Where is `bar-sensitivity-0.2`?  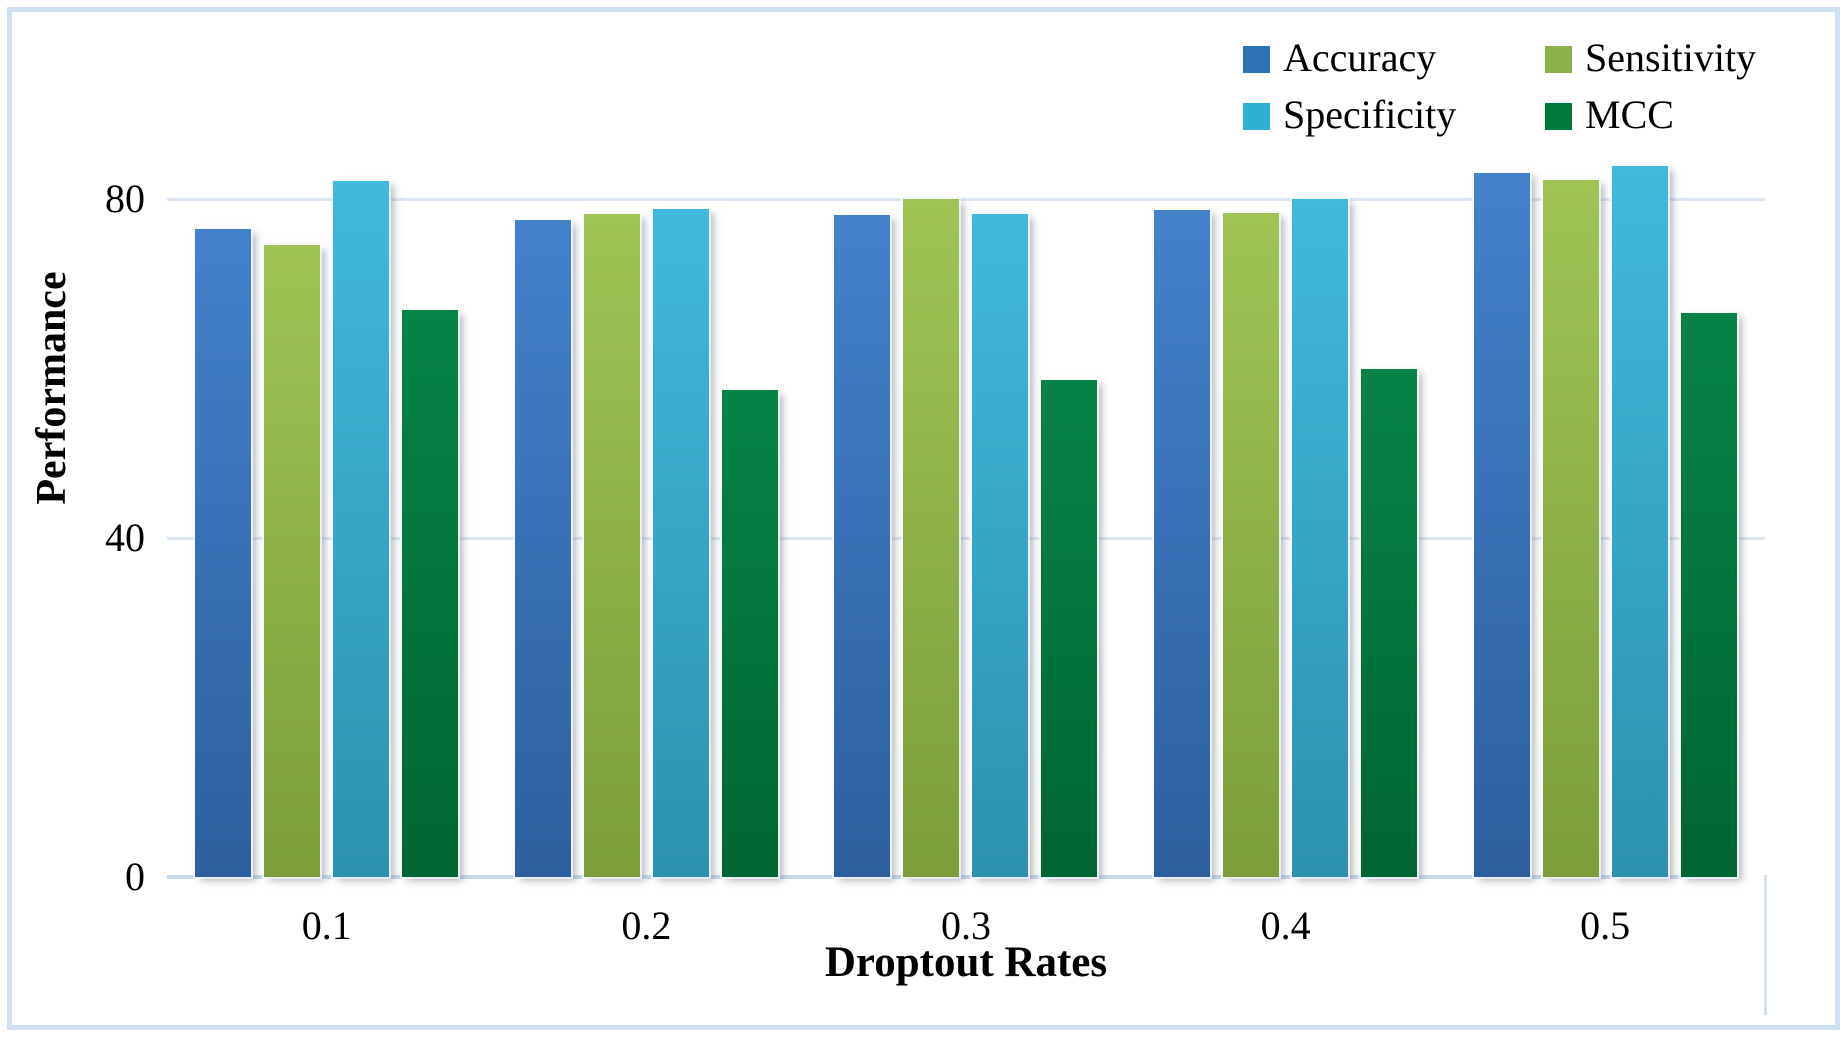 bar-sensitivity-0.2 is located at coordinates (611, 545).